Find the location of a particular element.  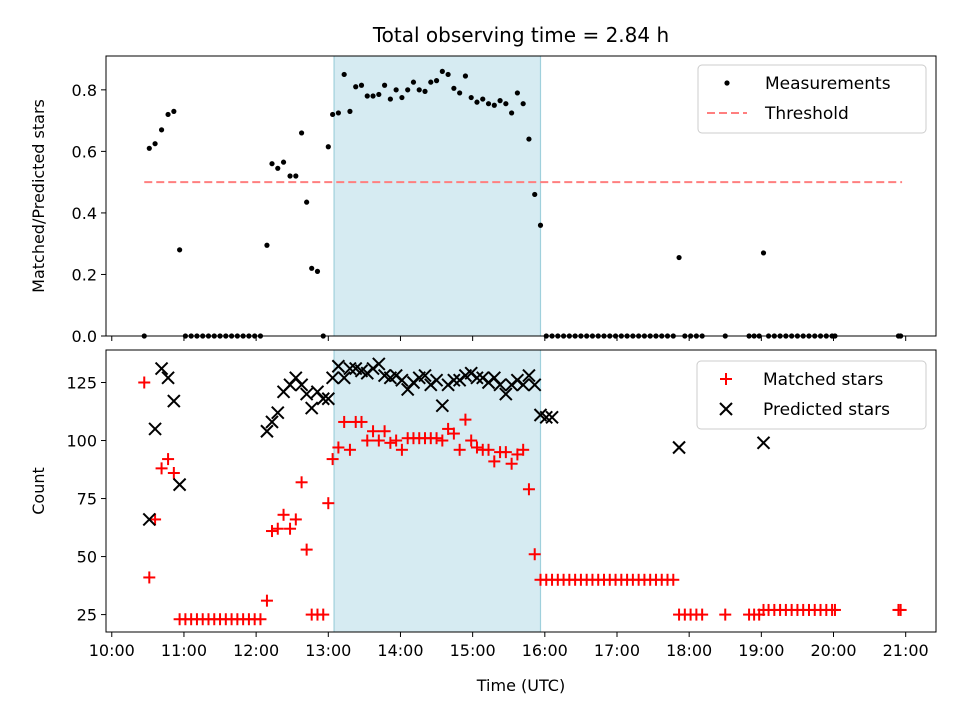

legend-matched-label: Matched stars is located at coordinates (823, 380).